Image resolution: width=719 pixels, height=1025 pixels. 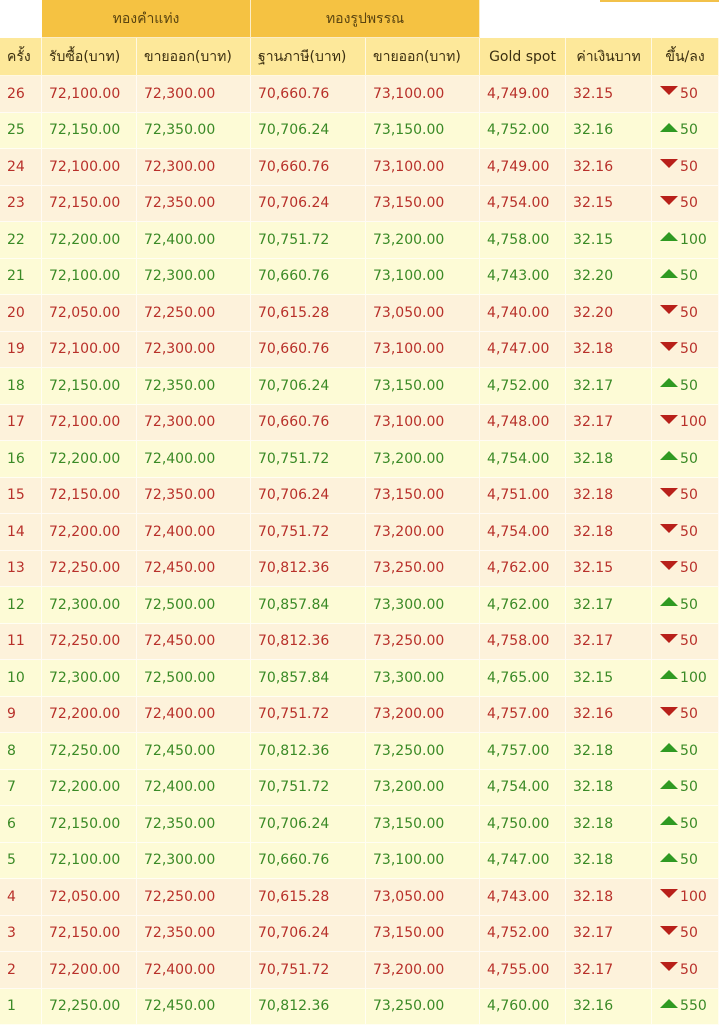 What do you see at coordinates (685, 897) in the screenshot?
I see `cell-change: 100` at bounding box center [685, 897].